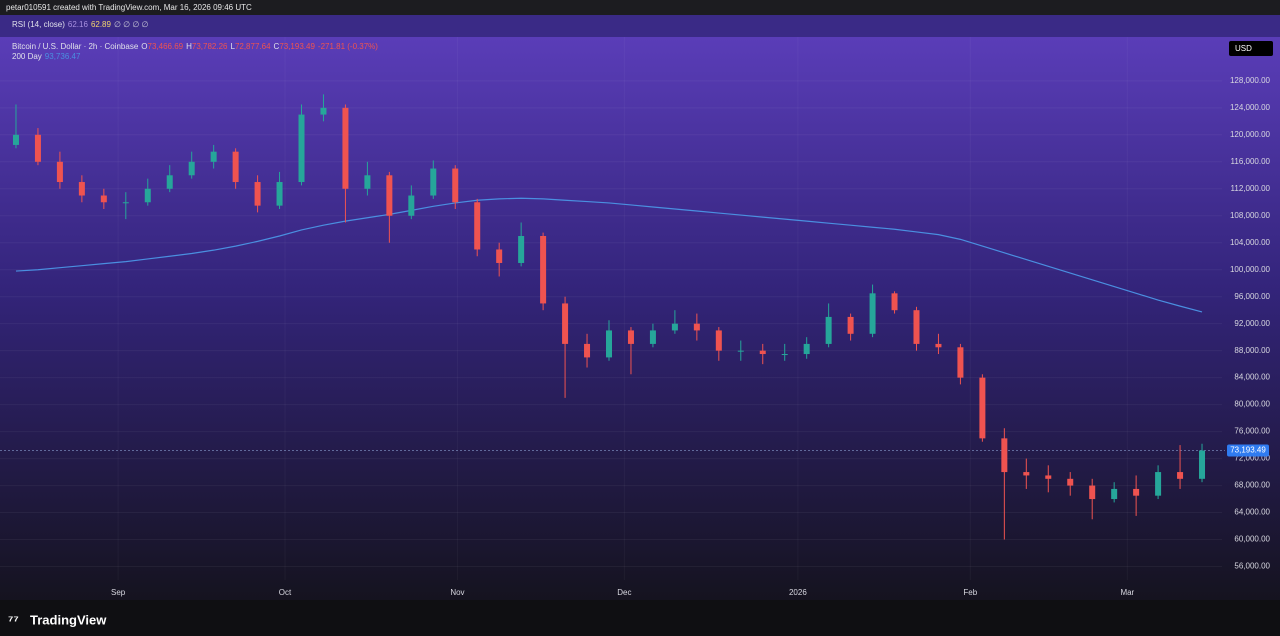 Image resolution: width=1280 pixels, height=636 pixels. I want to click on symbol: Bitcoin / U.S. Dollar · 2h · Coinbase, so click(75, 46).